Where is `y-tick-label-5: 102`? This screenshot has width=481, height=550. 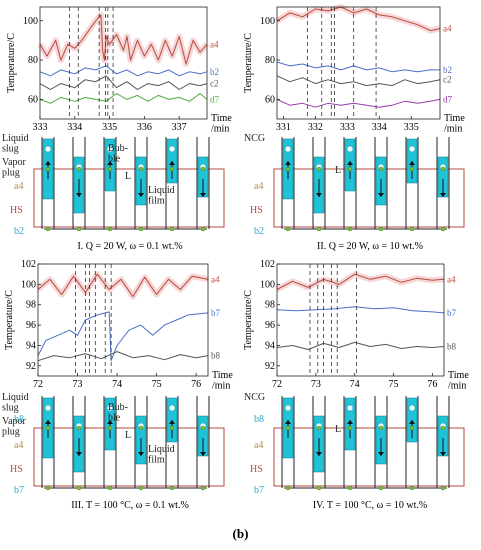
y-tick-label-5: 102 is located at coordinates (28, 264).